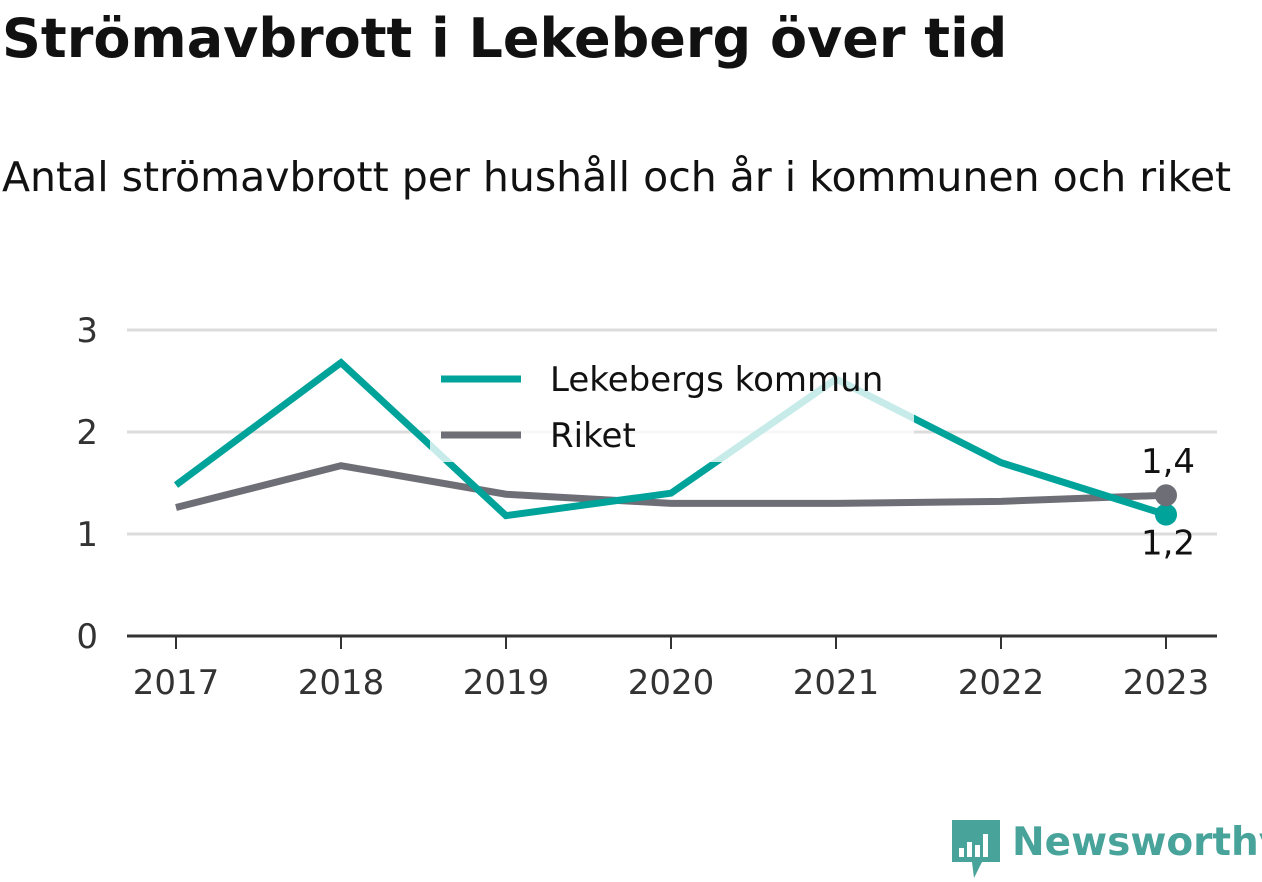 The height and width of the screenshot is (882, 1262). I want to click on legend-label: Lekebergs kommun, so click(716, 380).